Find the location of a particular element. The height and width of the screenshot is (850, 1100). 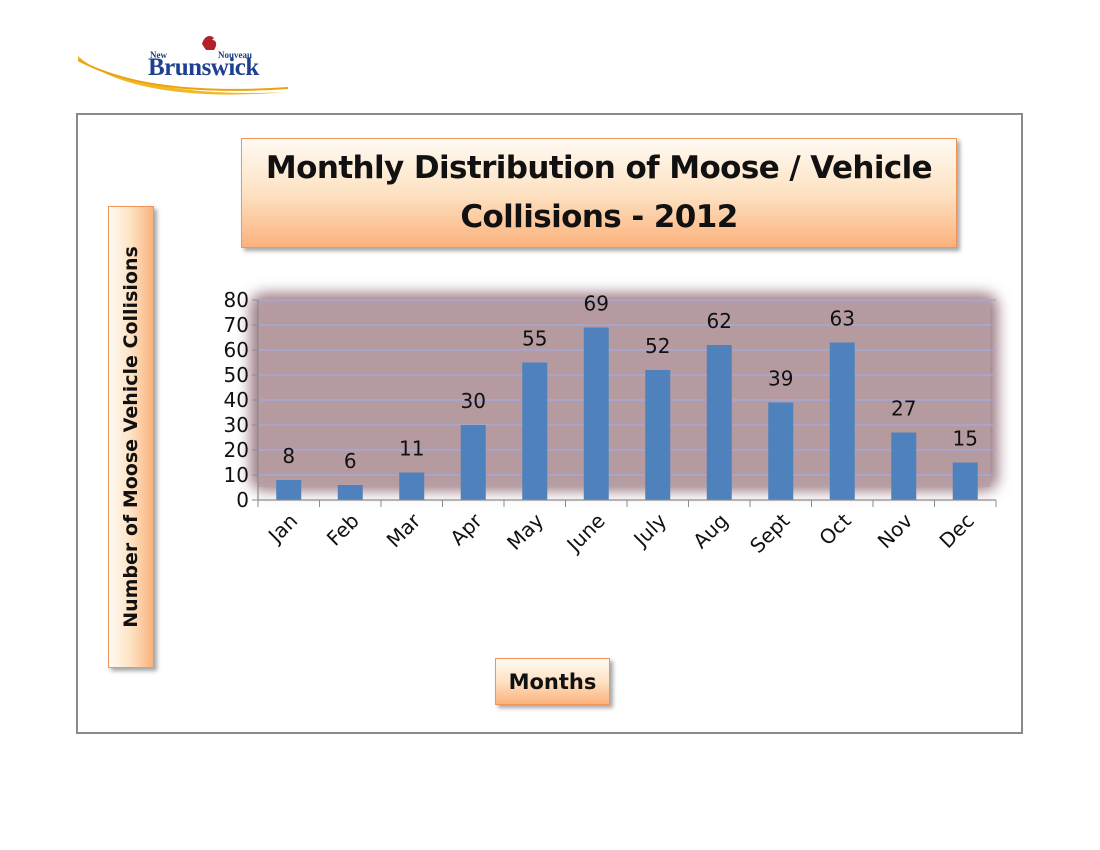

logo-swoosh is located at coordinates (183, 65).